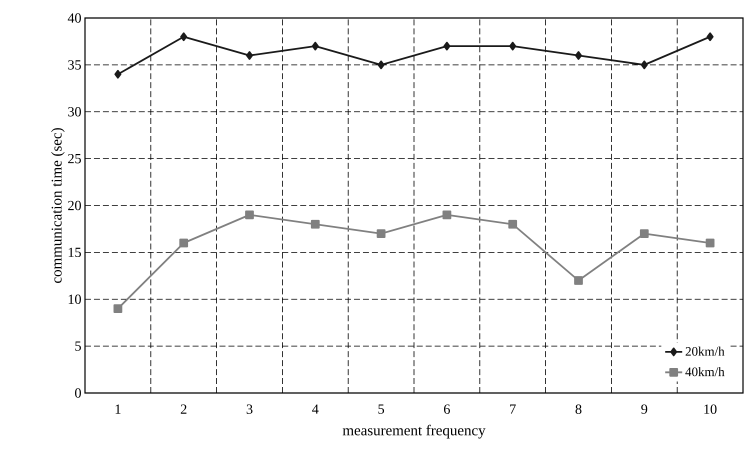 The image size is (745, 475). Describe the element at coordinates (58, 205) in the screenshot. I see `y-axis-title: communication time (sec)` at that location.